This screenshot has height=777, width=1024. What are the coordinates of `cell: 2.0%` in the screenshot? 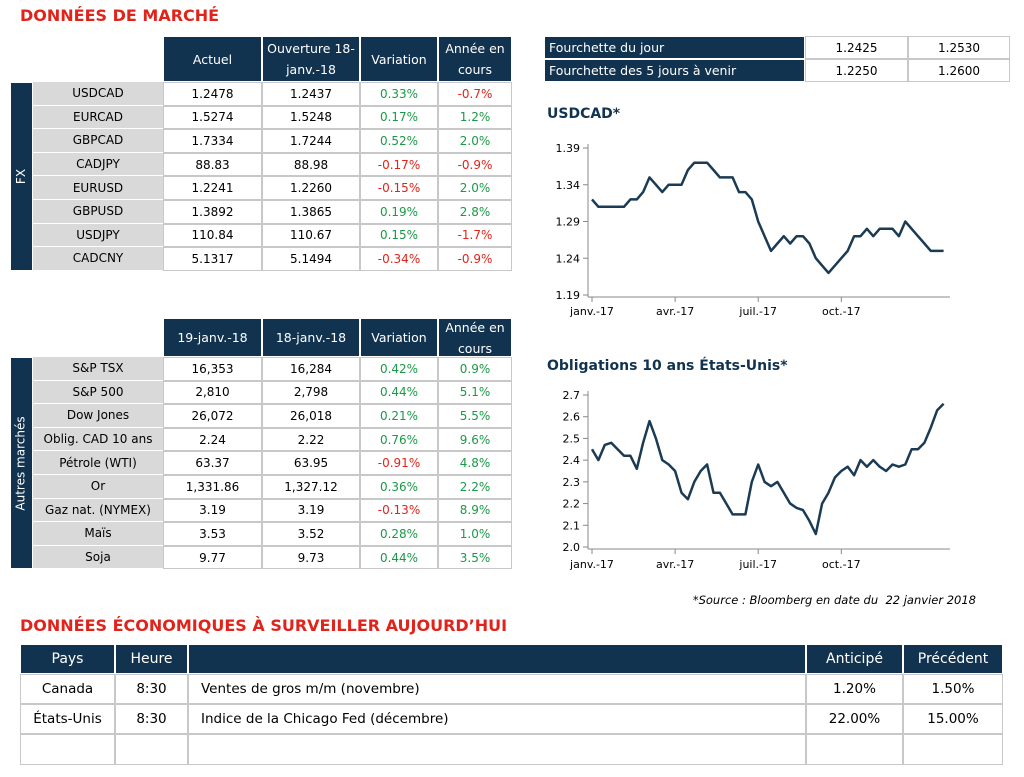 It's located at (475, 188).